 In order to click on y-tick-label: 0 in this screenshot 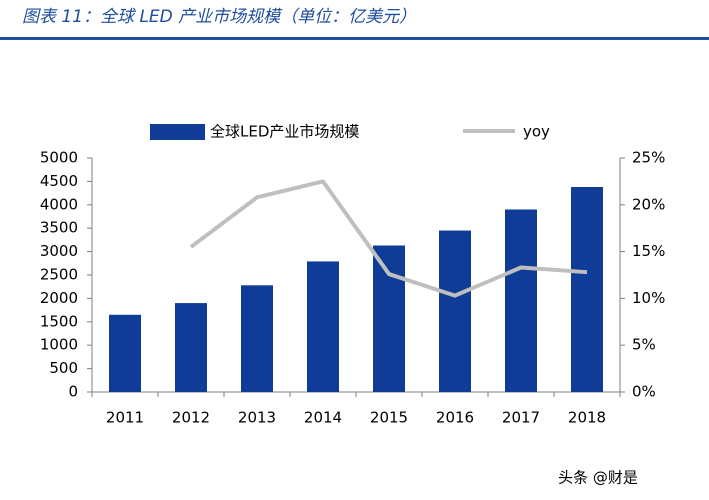, I will do `click(73, 392)`.